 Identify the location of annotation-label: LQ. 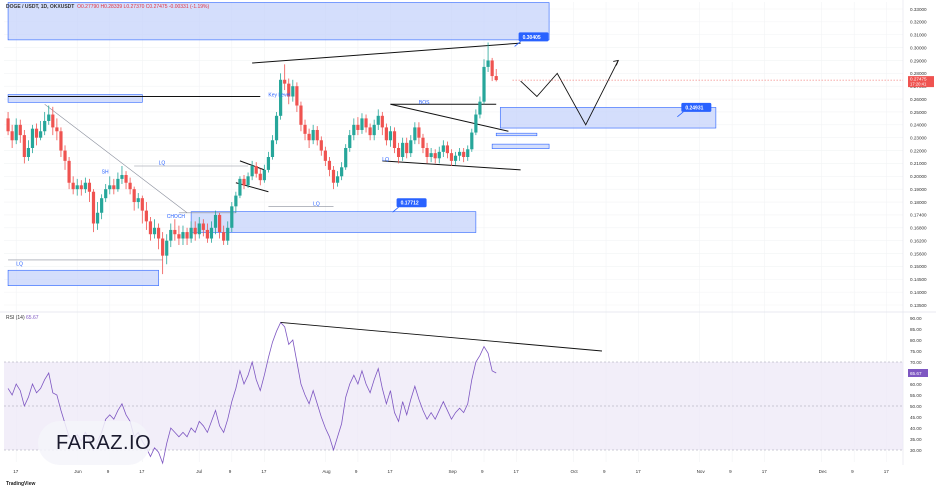
(316, 204).